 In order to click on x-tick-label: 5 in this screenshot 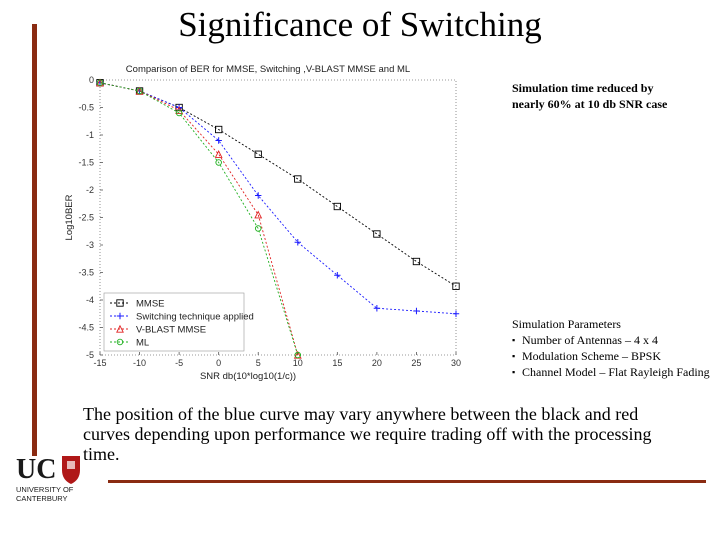, I will do `click(258, 363)`.